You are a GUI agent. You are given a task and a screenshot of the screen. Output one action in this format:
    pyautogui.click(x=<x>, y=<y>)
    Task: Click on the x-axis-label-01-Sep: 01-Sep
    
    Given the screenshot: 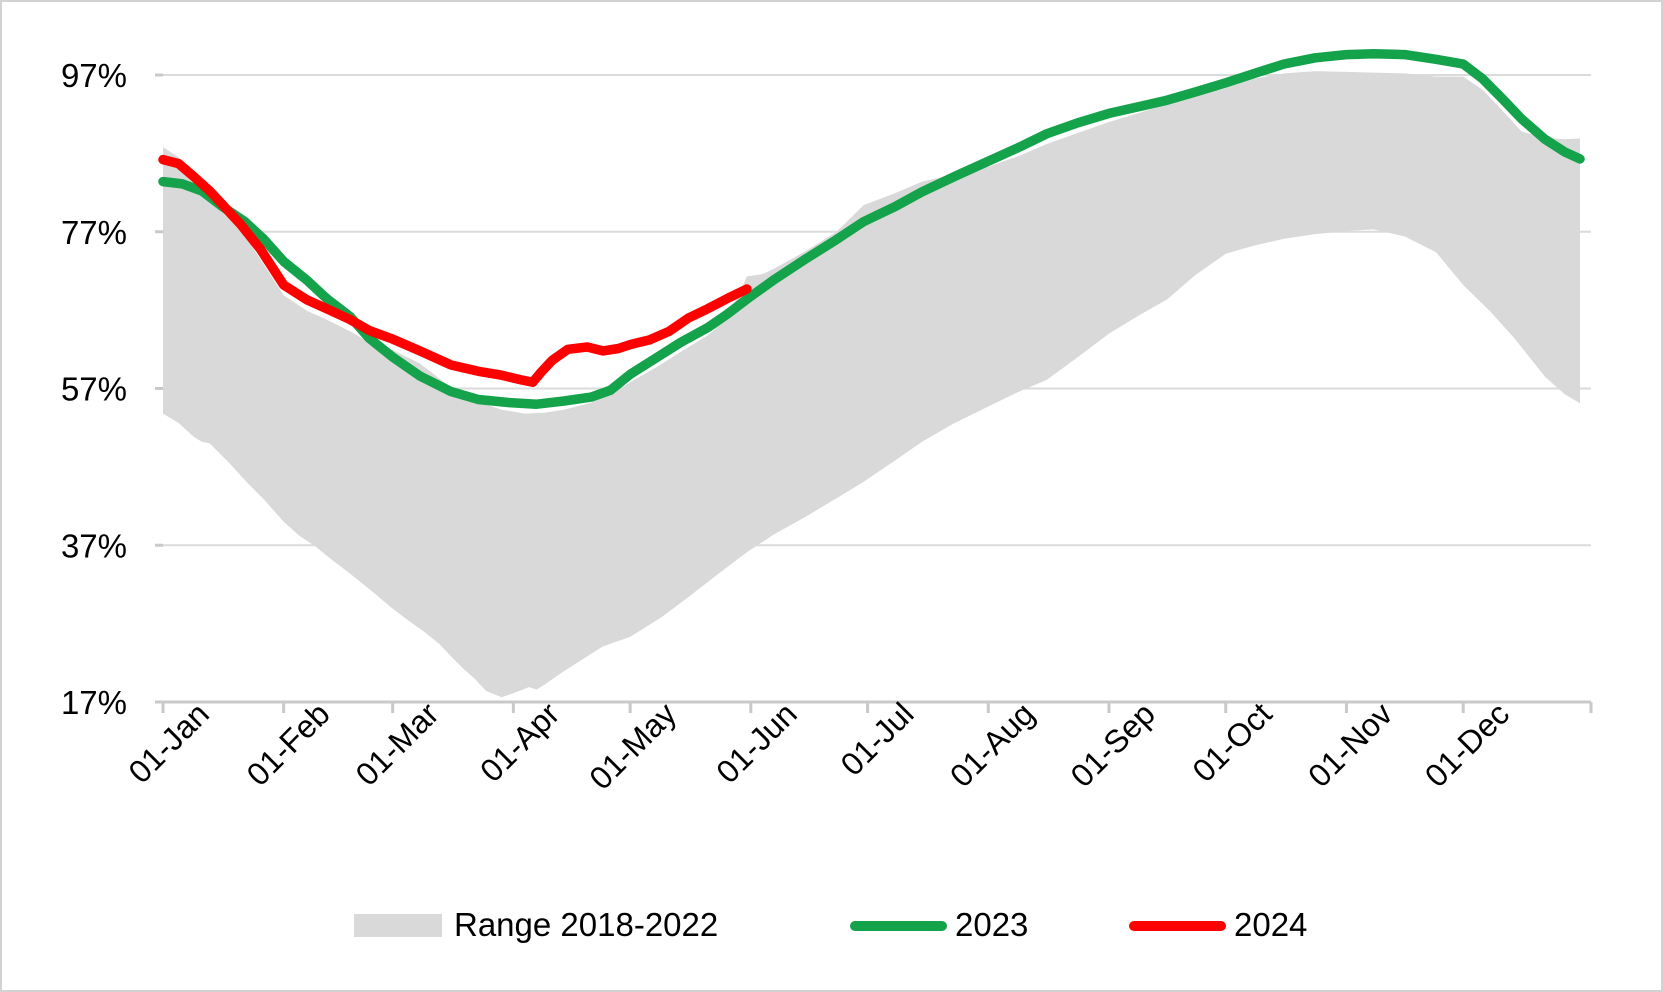 What is the action you would take?
    pyautogui.click(x=1112, y=744)
    